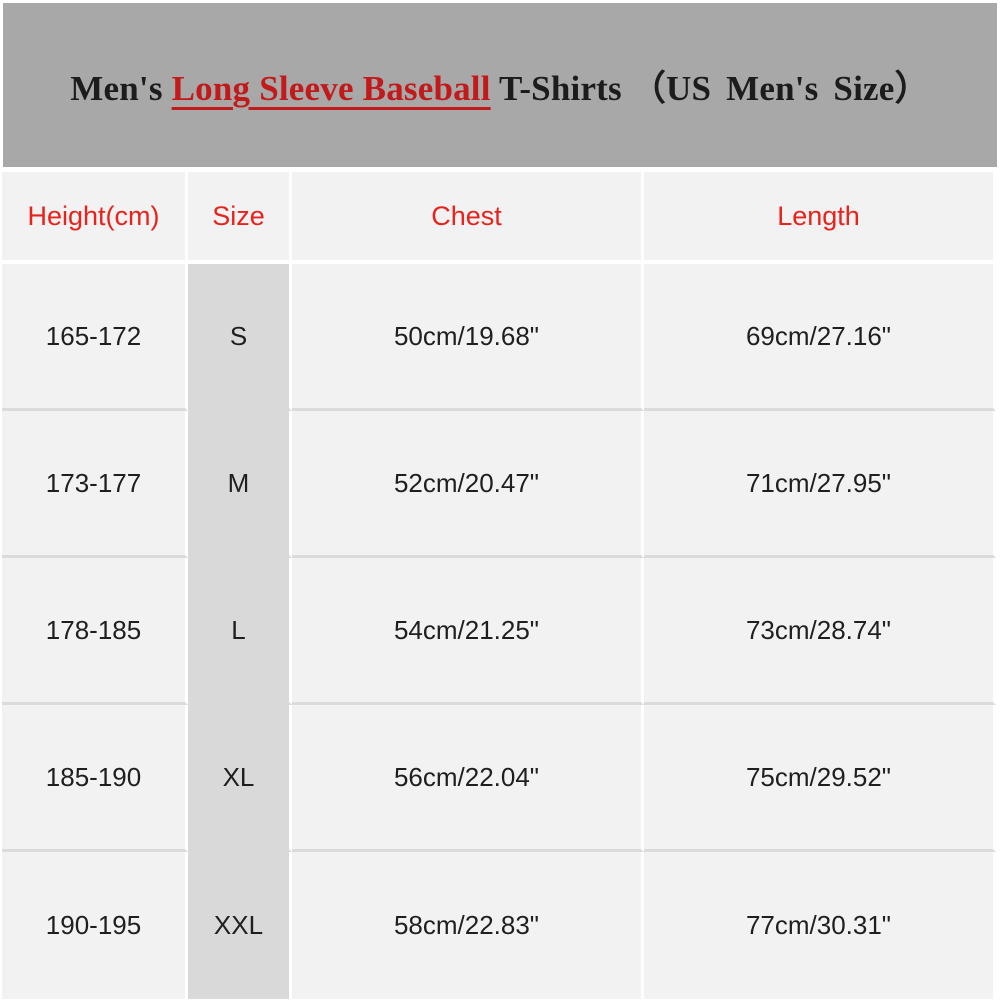 This screenshot has height=1000, width=1000. Describe the element at coordinates (95, 337) in the screenshot. I see `cell-height-row-1: 165-172` at that location.